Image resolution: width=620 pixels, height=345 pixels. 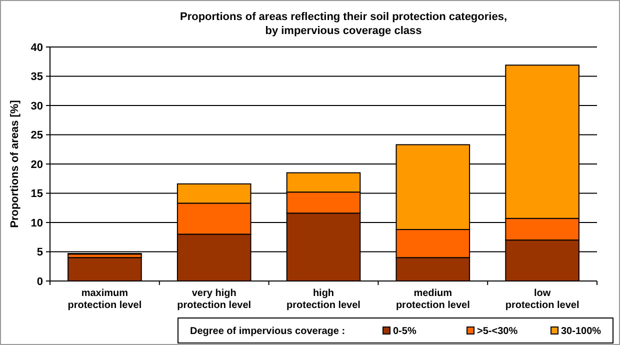 What do you see at coordinates (581, 331) in the screenshot?
I see `legend-label: 30-100%` at bounding box center [581, 331].